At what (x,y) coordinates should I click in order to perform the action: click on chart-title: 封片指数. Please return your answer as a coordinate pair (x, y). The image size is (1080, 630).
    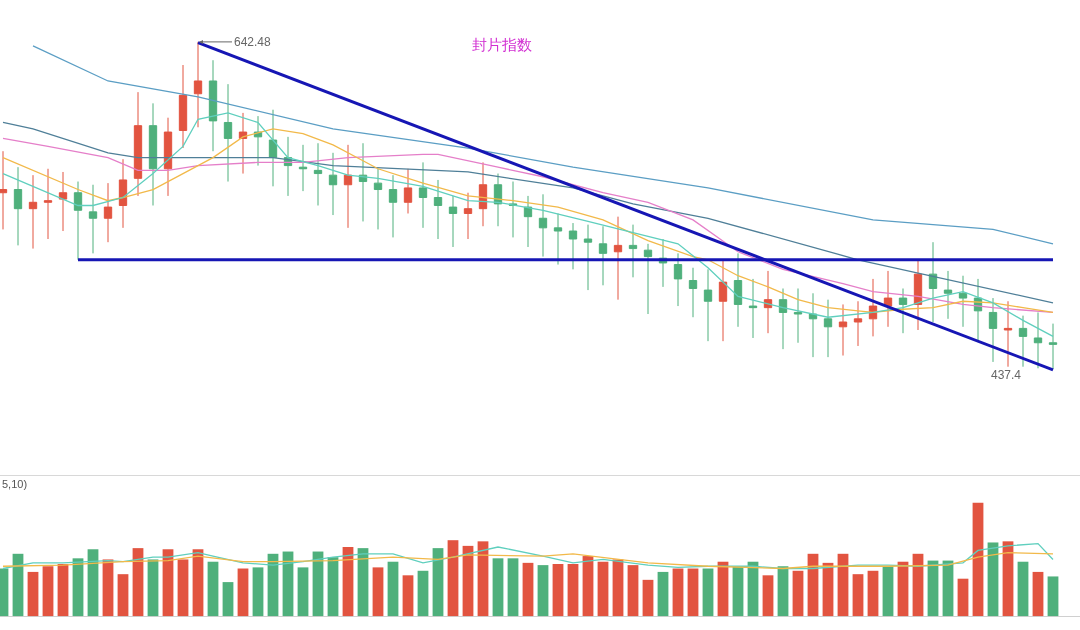
    Looking at the image, I should click on (502, 45).